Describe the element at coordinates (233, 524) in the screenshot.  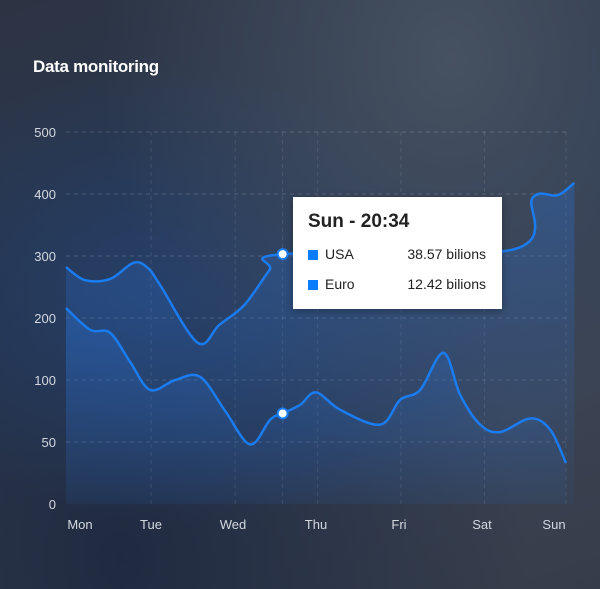
I see `x-tick-label: Wed` at that location.